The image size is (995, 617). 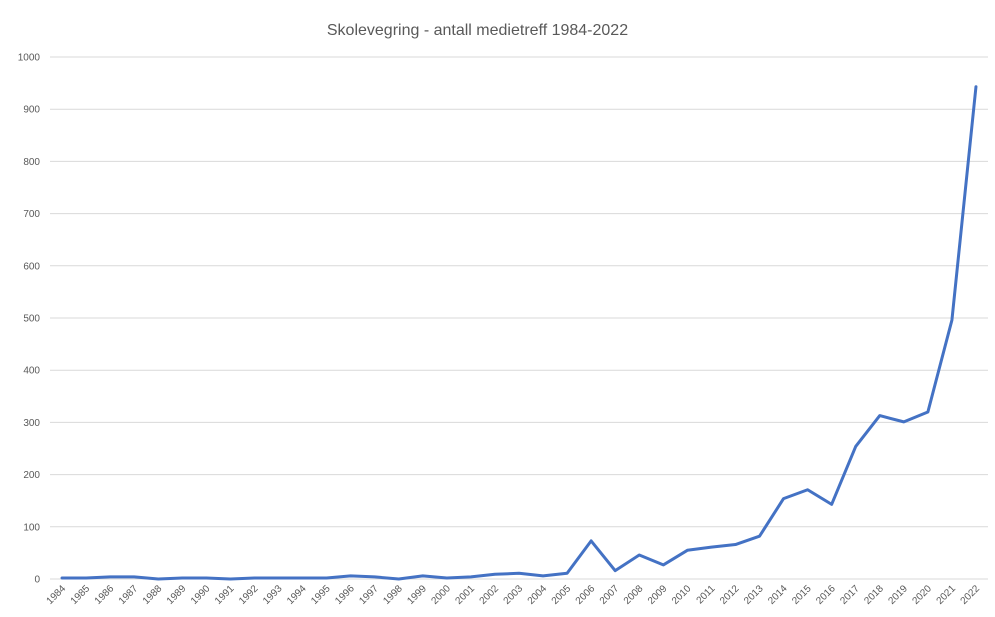 I want to click on data-point-1989, so click(x=182, y=578).